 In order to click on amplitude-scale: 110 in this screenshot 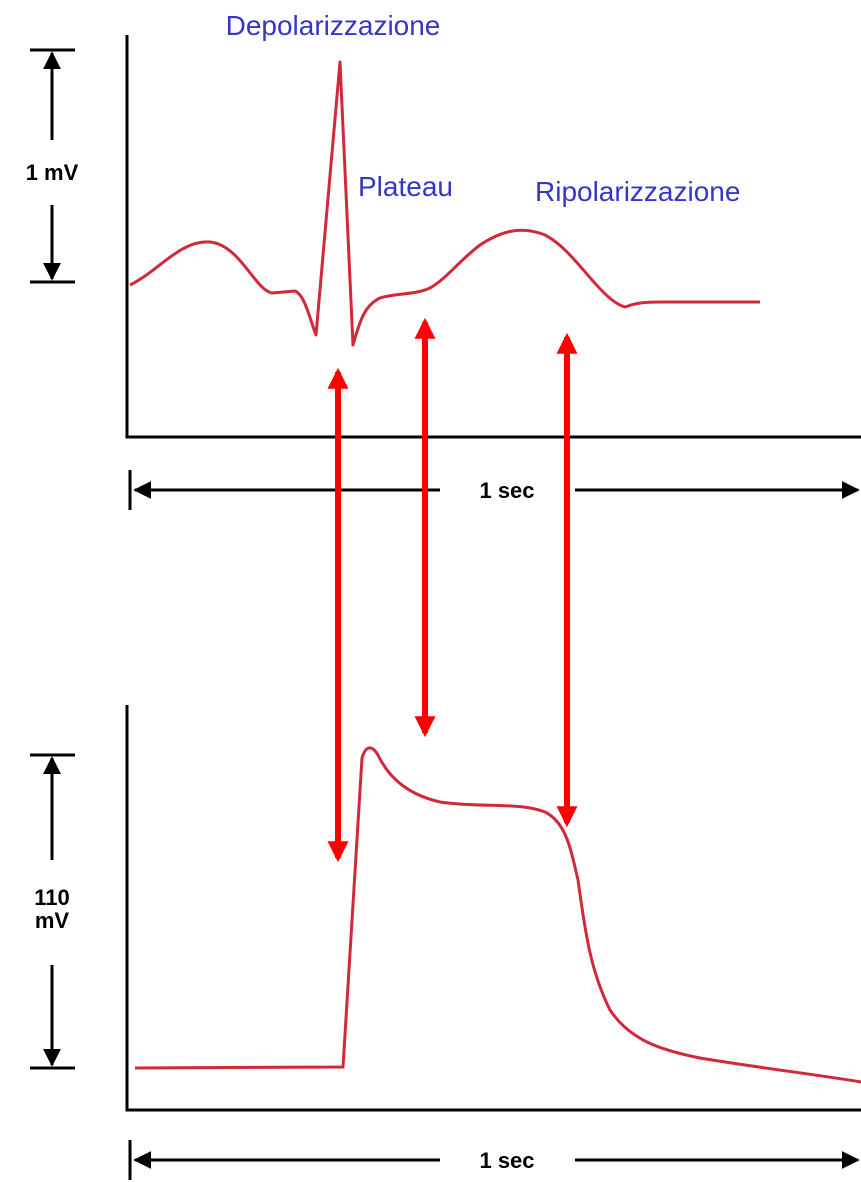, I will do `click(52, 897)`.